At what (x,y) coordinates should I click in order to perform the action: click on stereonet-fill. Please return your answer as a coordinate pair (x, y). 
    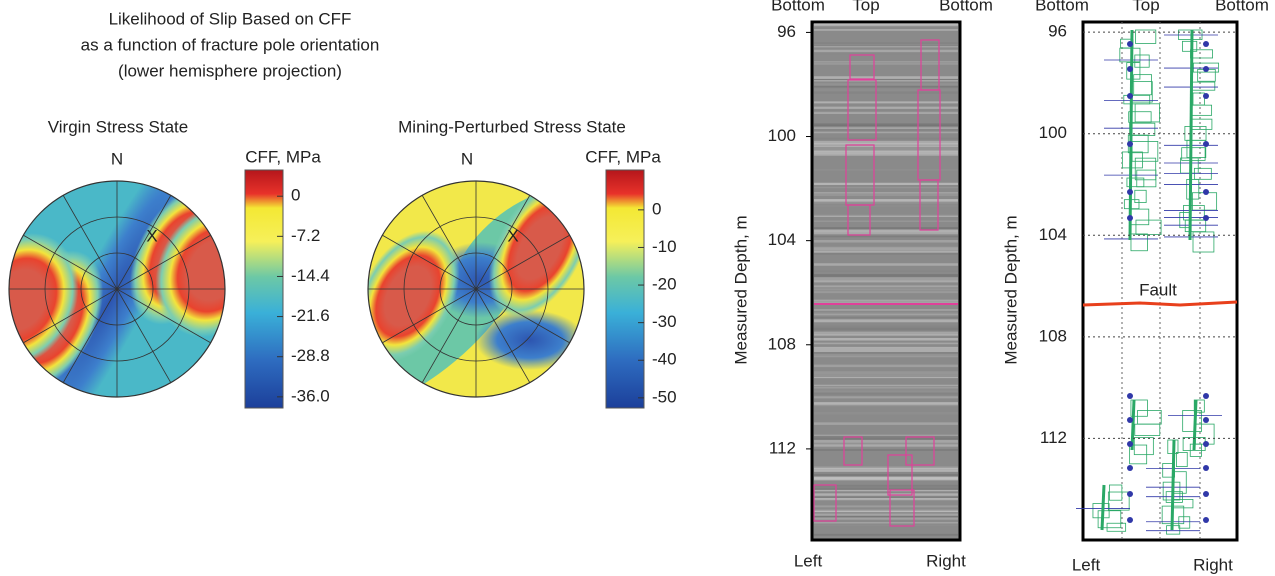
    Looking at the image, I should click on (476, 289).